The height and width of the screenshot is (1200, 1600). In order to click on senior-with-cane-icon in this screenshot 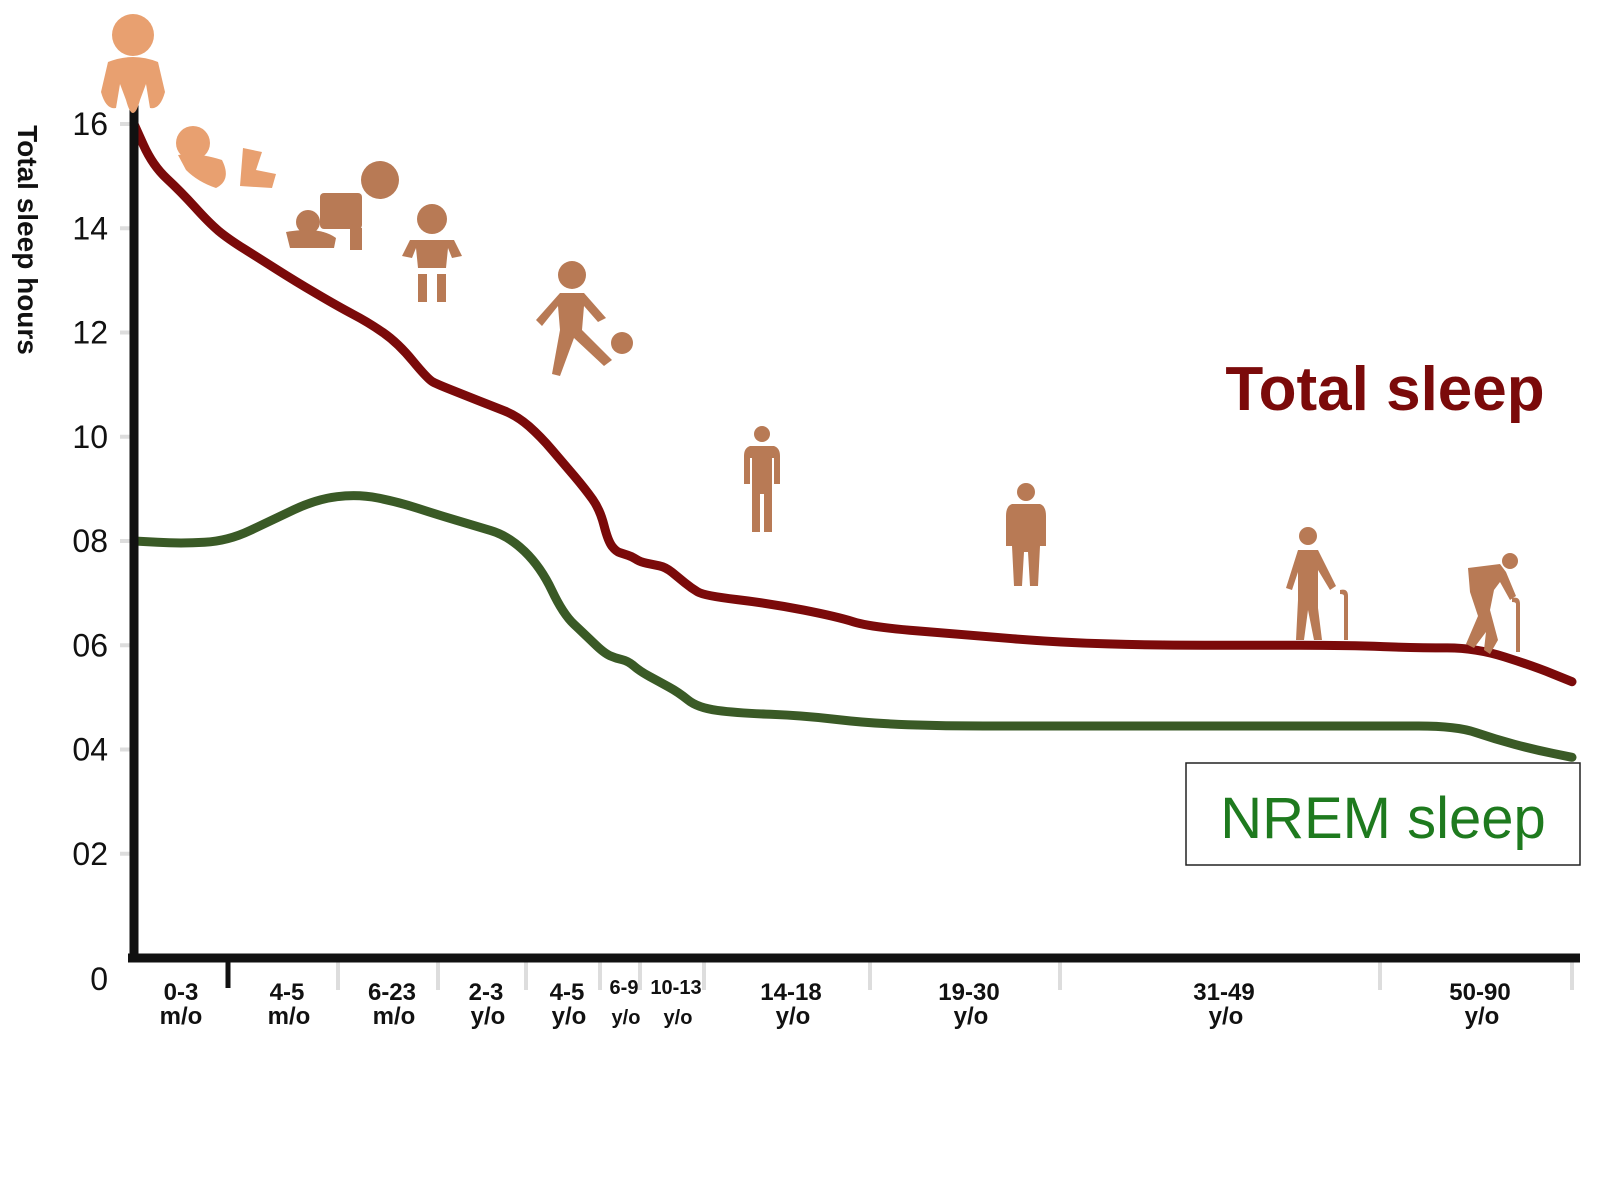, I will do `click(1317, 583)`.